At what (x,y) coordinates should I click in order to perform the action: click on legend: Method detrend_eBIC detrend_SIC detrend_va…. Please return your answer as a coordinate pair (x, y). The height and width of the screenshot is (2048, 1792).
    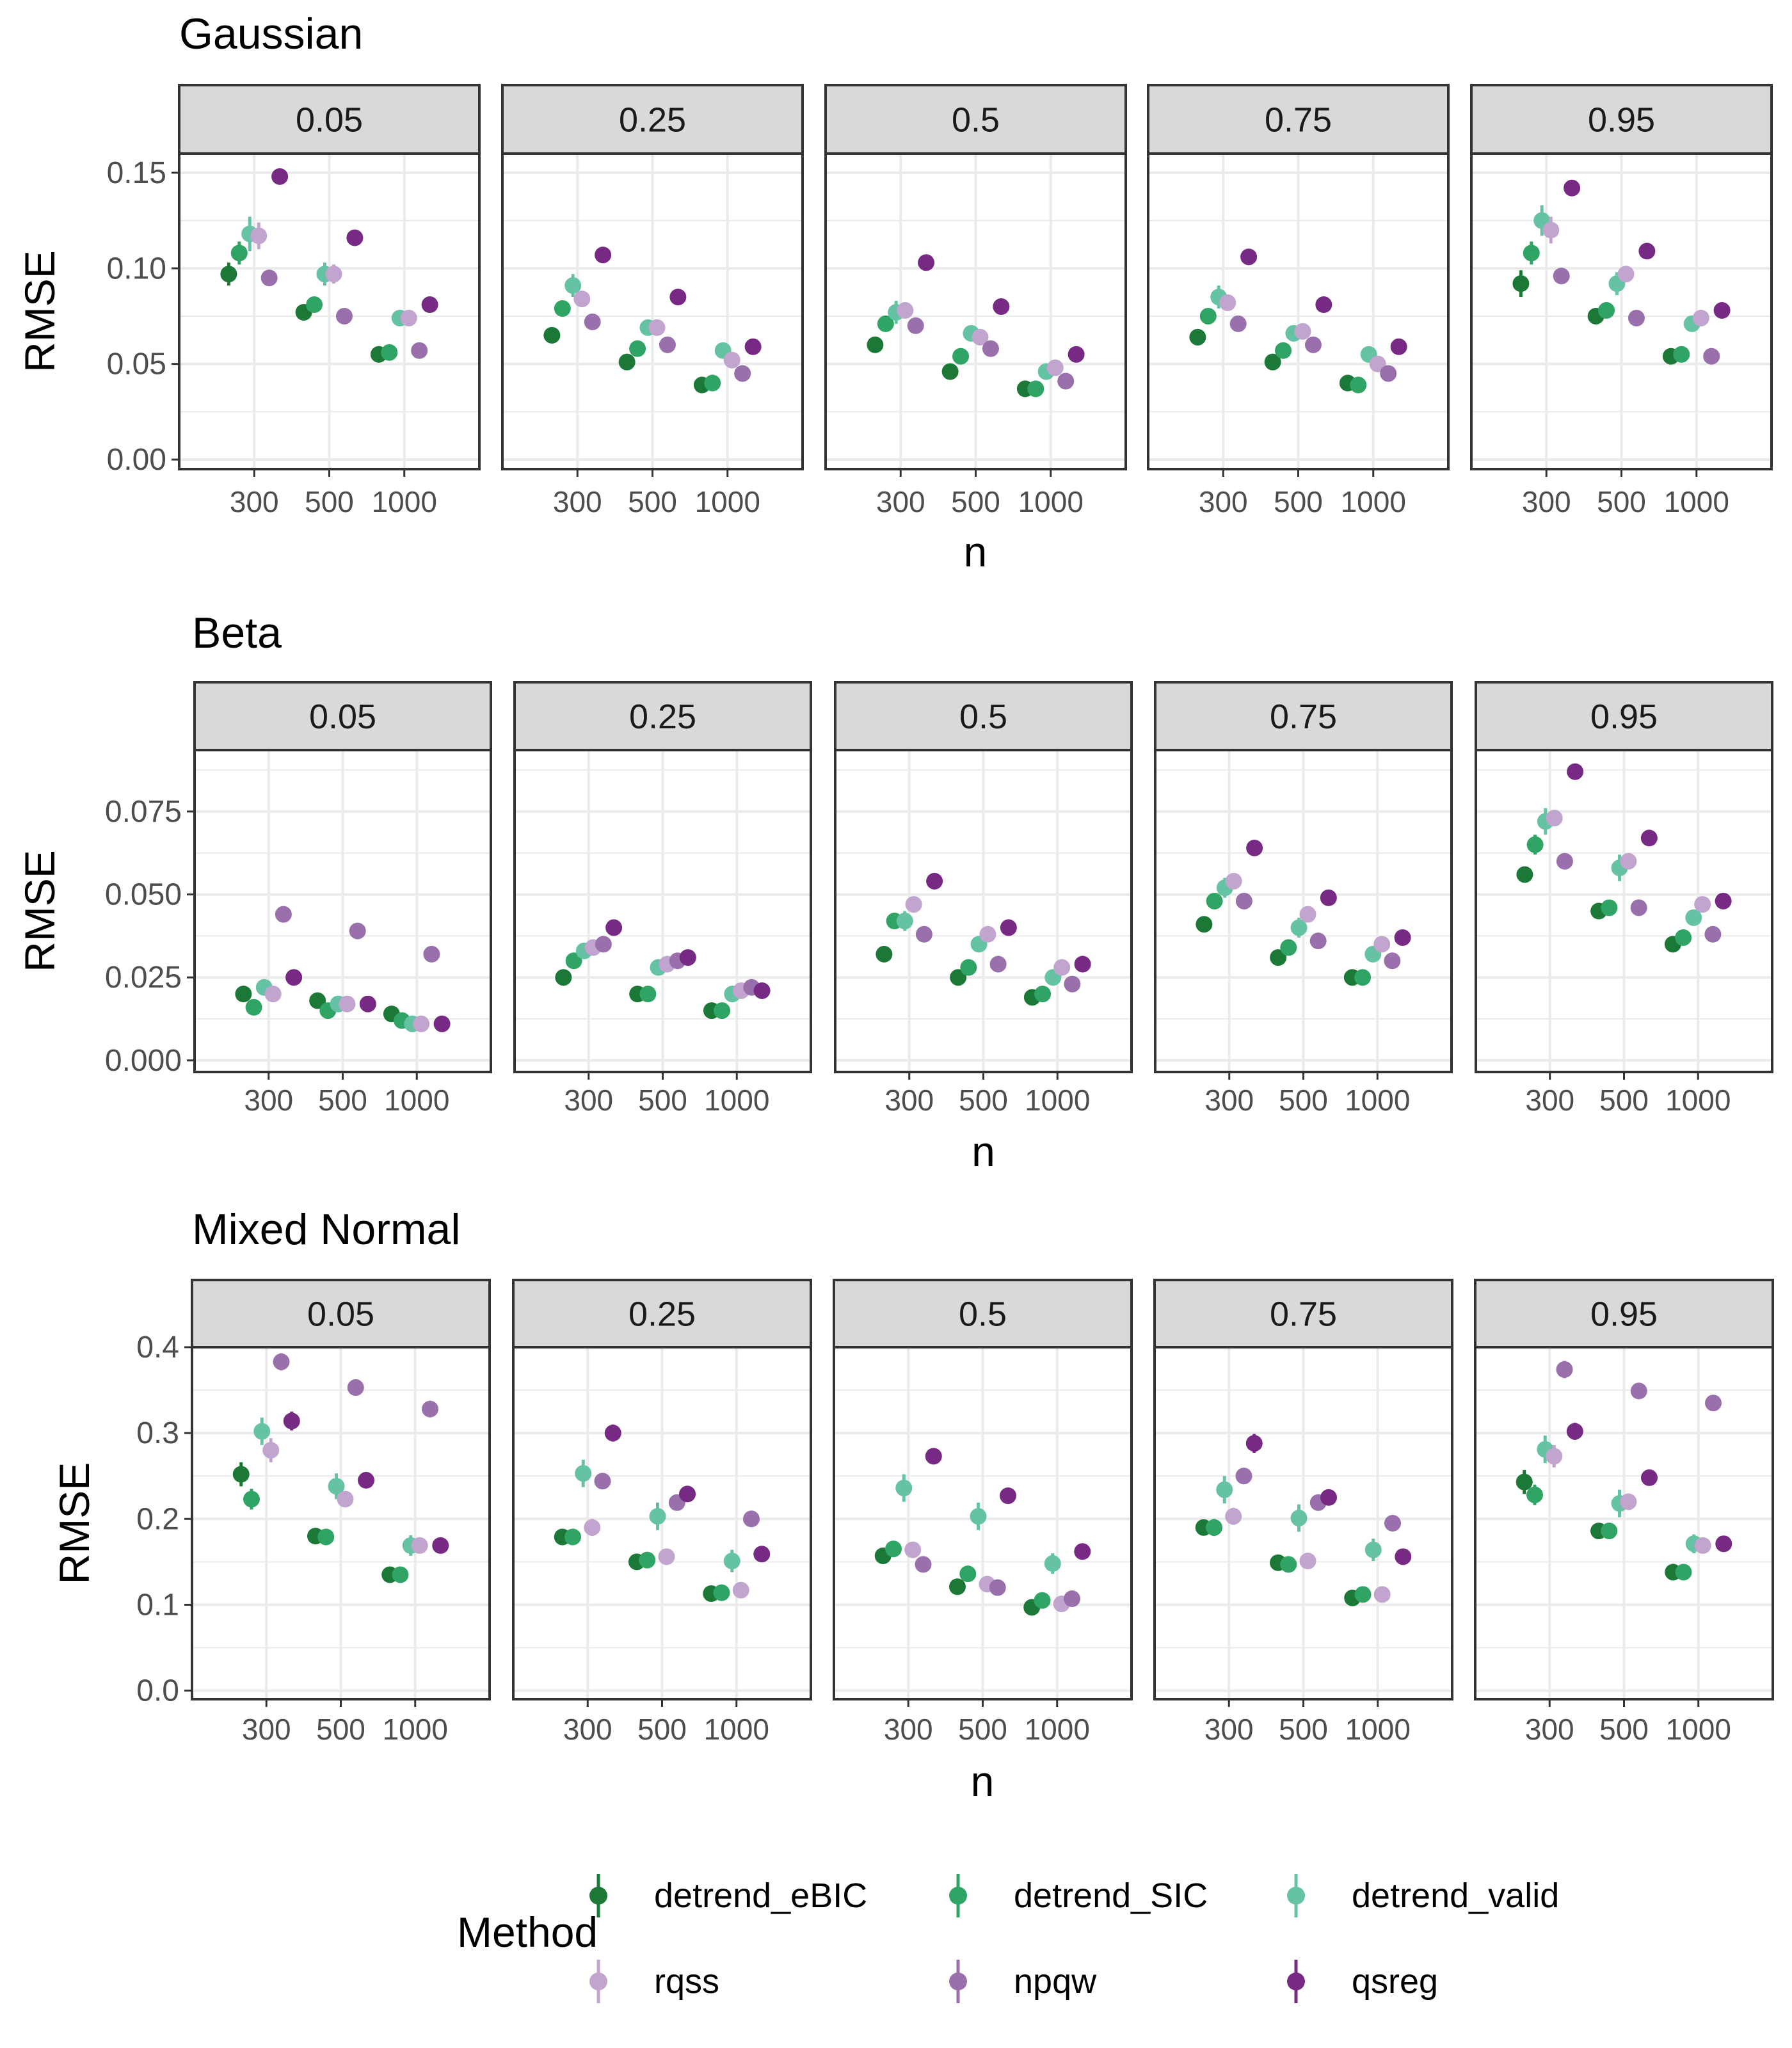
    Looking at the image, I should click on (1008, 1938).